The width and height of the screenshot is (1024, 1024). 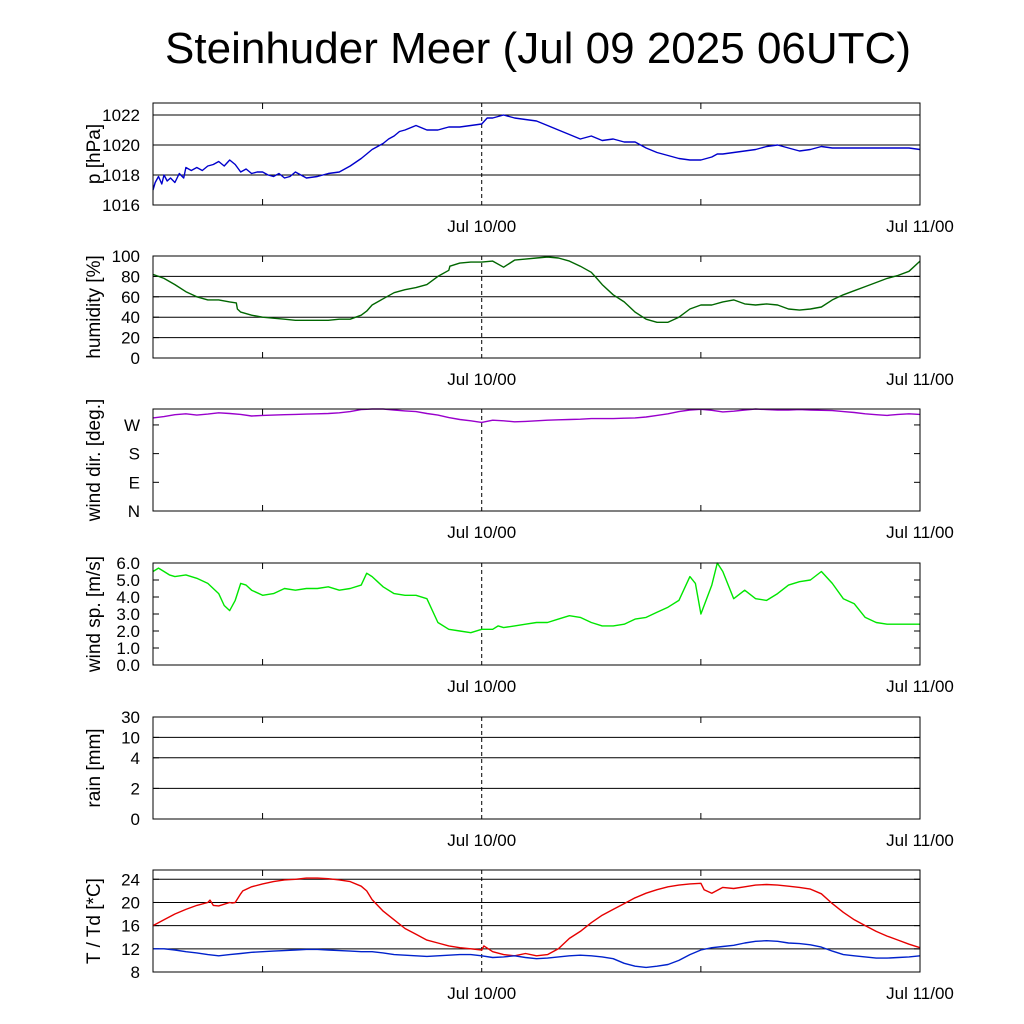 What do you see at coordinates (481, 226) in the screenshot?
I see `pressure-xlabel-jul10: Jul 10/00` at bounding box center [481, 226].